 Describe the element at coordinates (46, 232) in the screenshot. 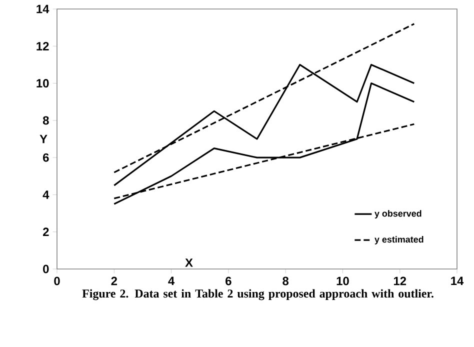

I see `y-tick-label: 2` at that location.